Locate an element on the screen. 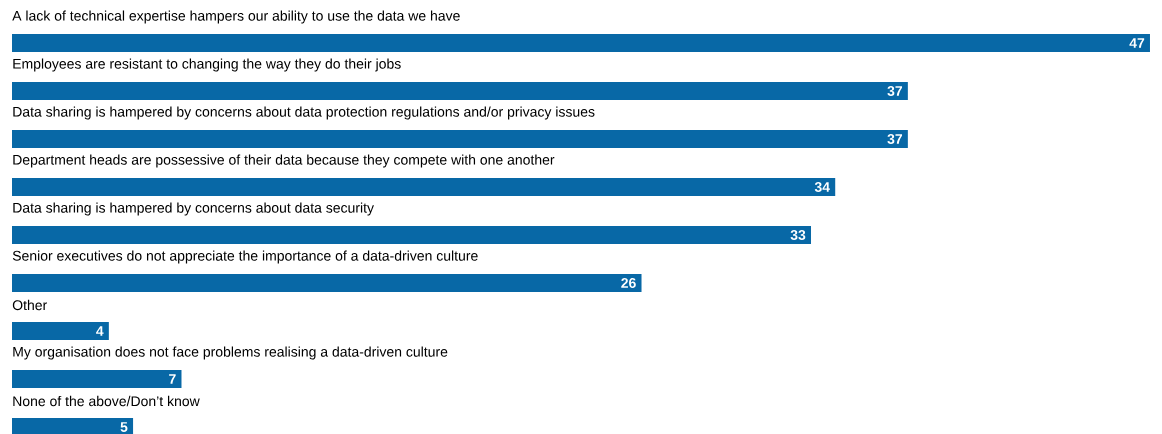 Image resolution: width=1162 pixels, height=434 pixels. y-tick-label: Data sharing is hampered by concerns about data protection regulations and/or privacy issues is located at coordinates (304, 113).